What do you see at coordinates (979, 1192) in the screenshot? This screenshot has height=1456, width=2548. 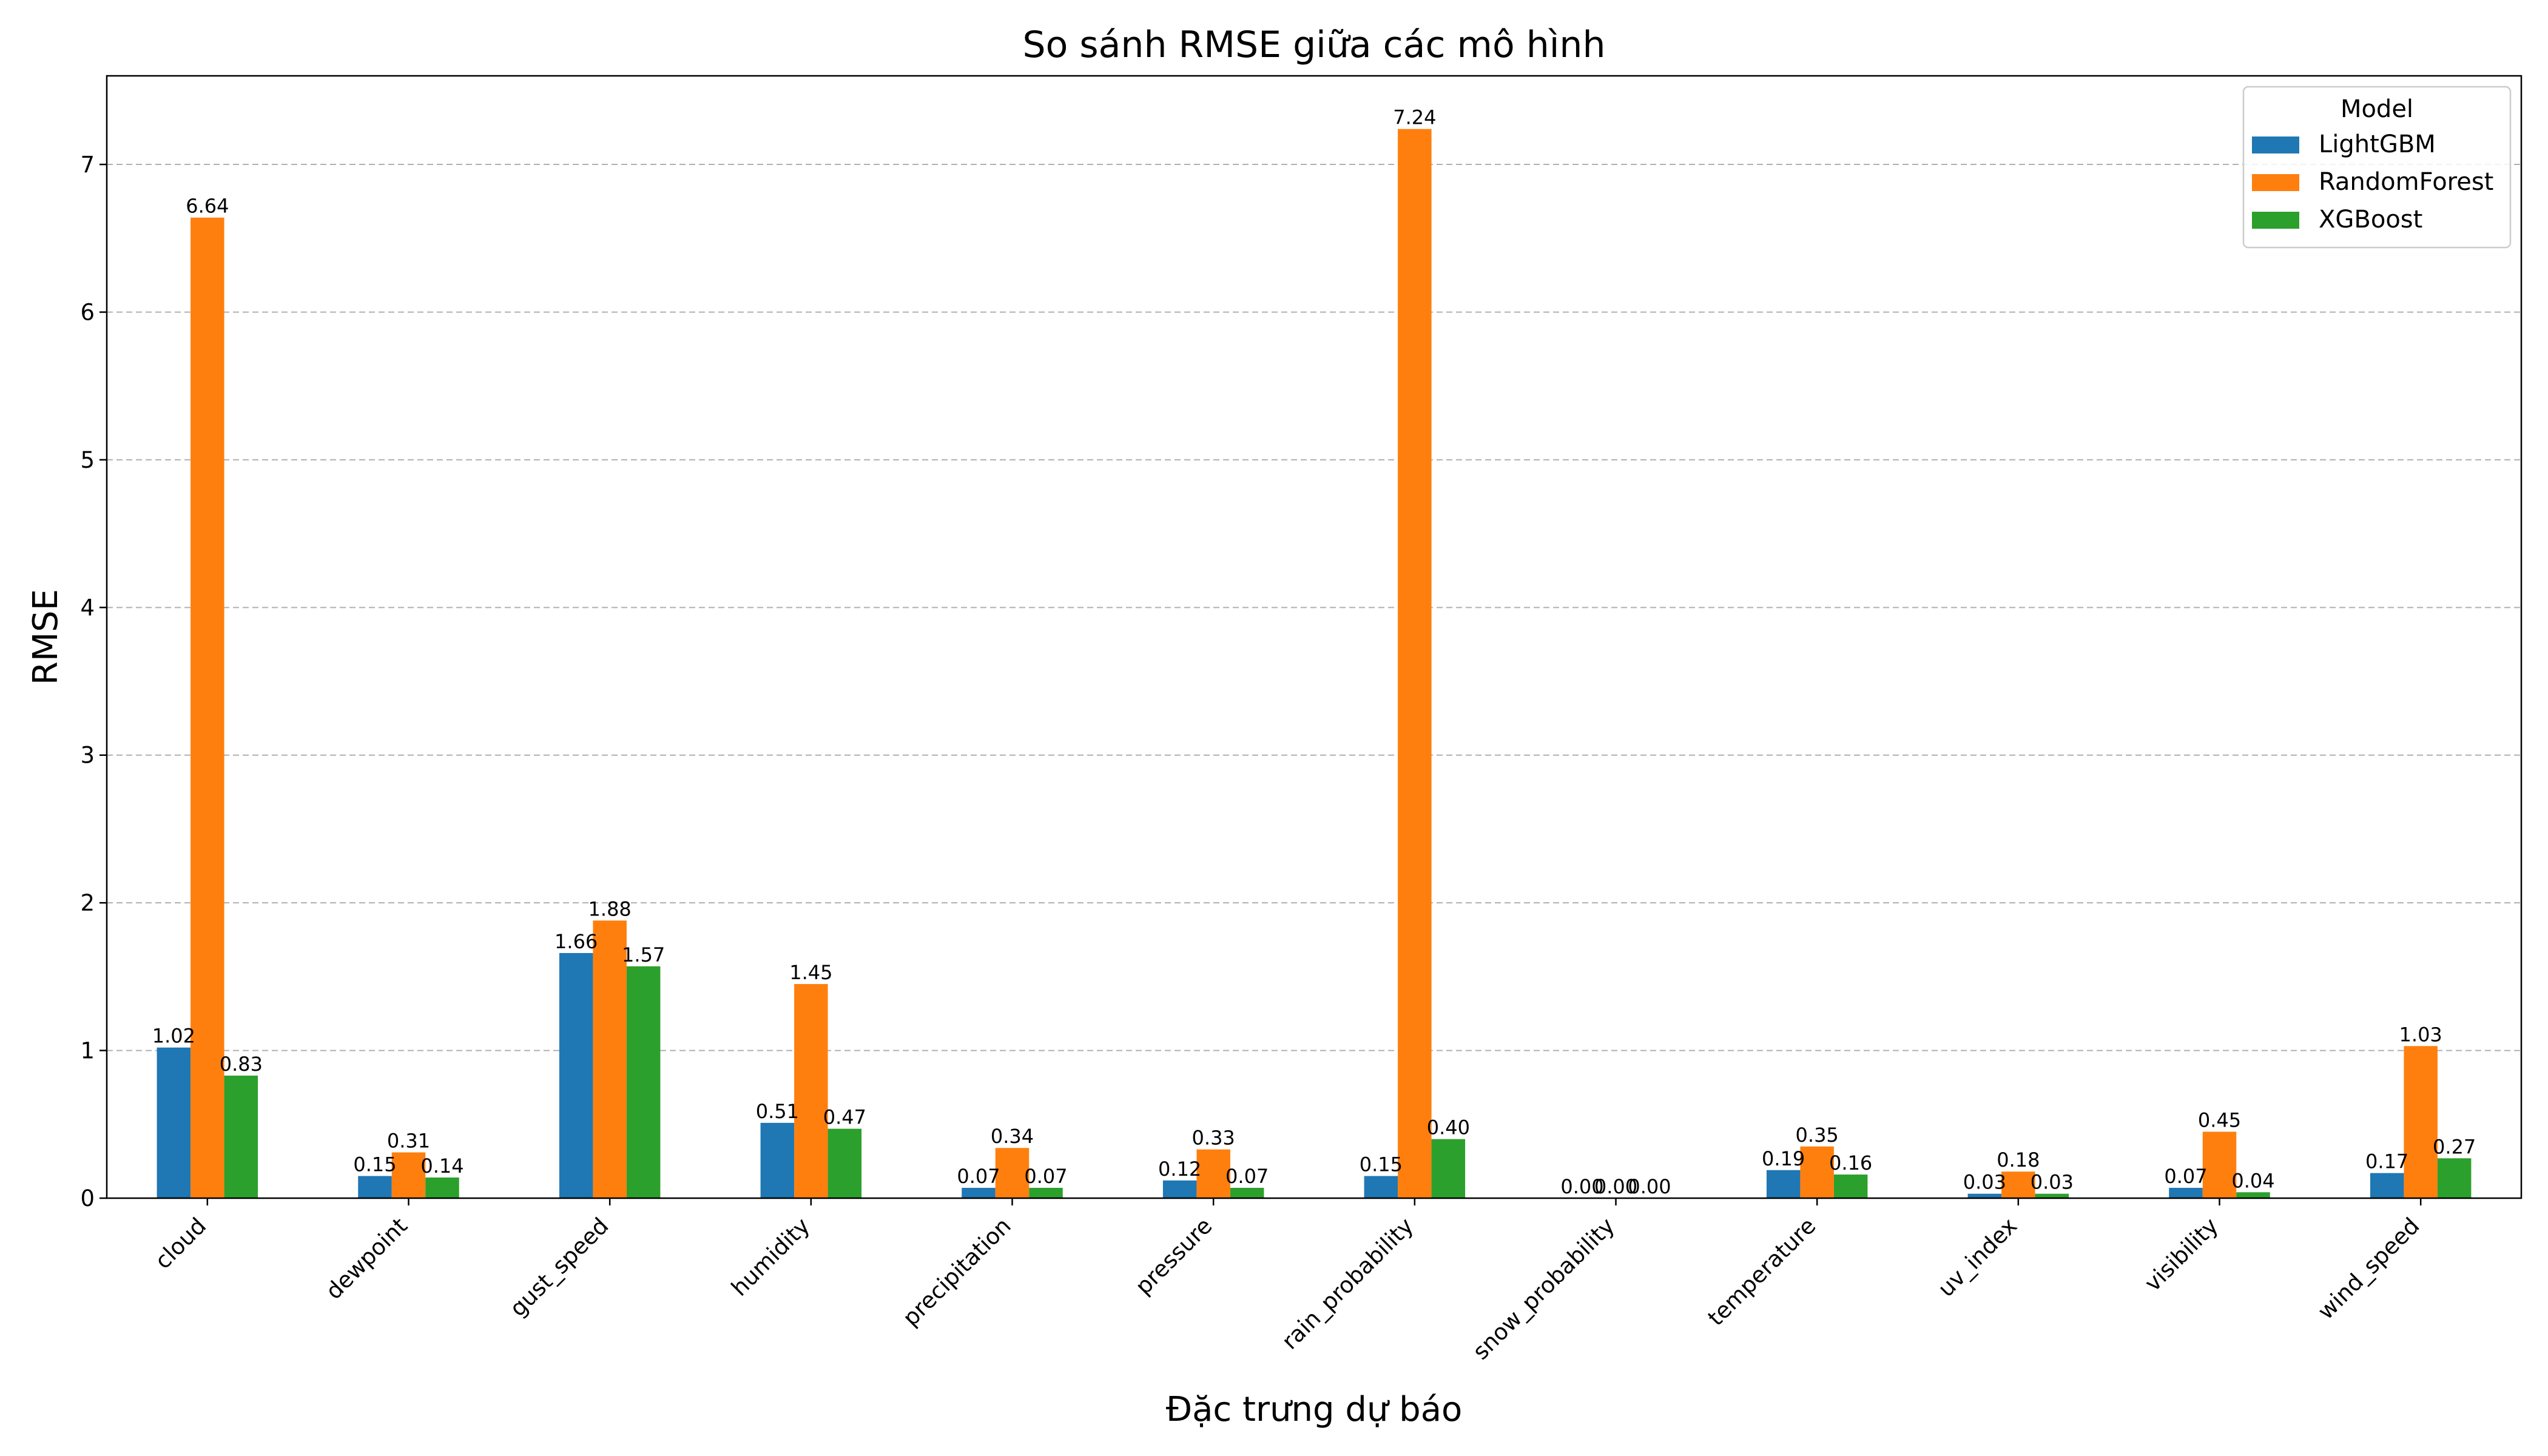 I see `bar-lightgbm-precipitation` at bounding box center [979, 1192].